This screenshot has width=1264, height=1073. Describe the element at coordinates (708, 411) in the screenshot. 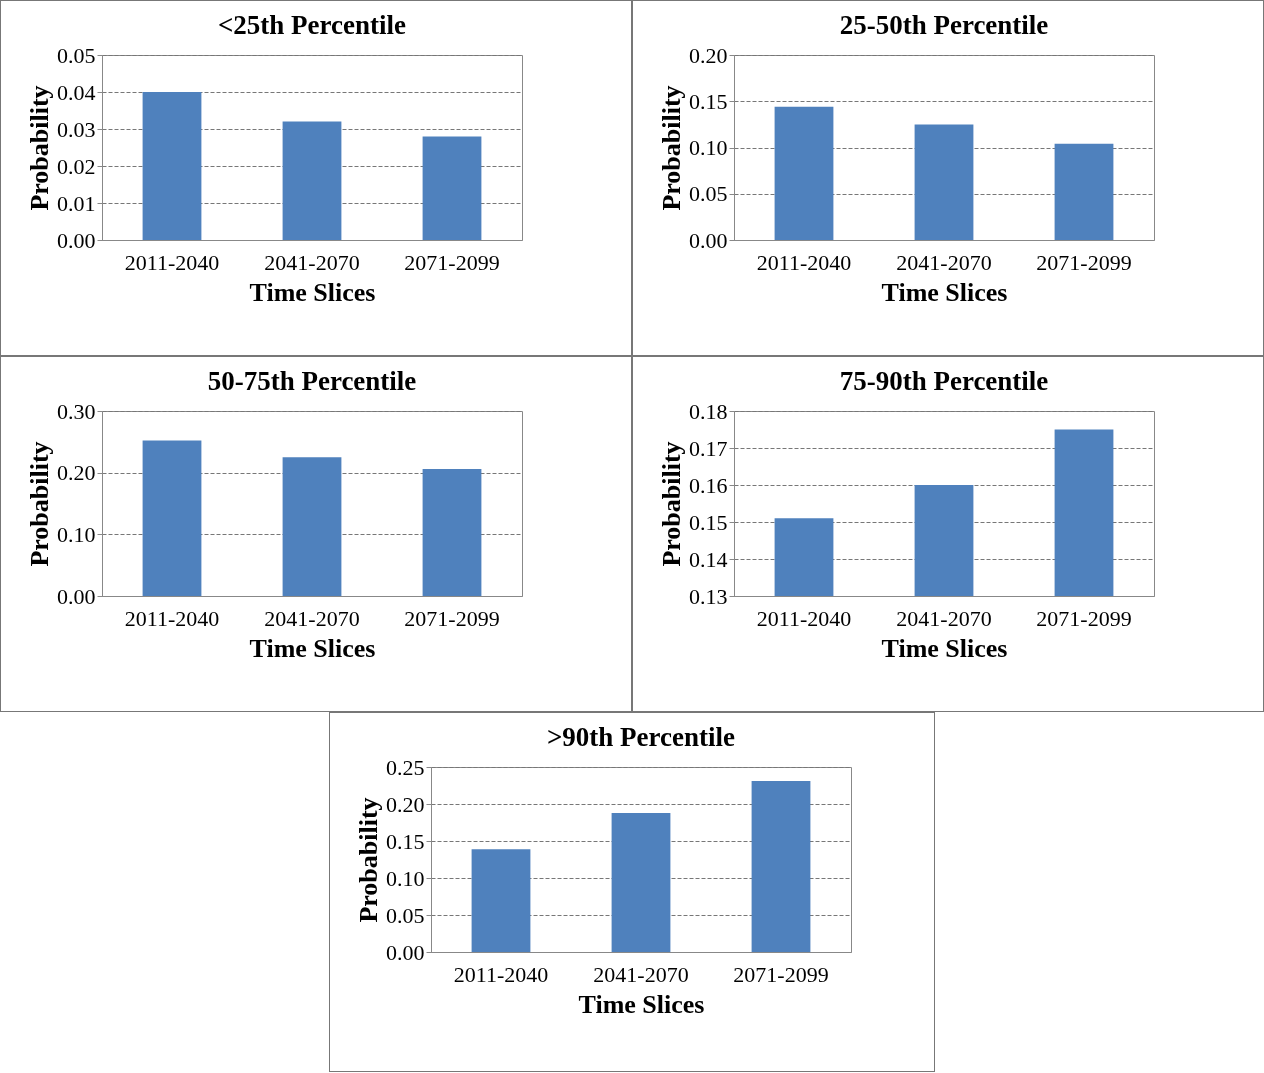

I see `y-tick-label: 0.18` at that location.